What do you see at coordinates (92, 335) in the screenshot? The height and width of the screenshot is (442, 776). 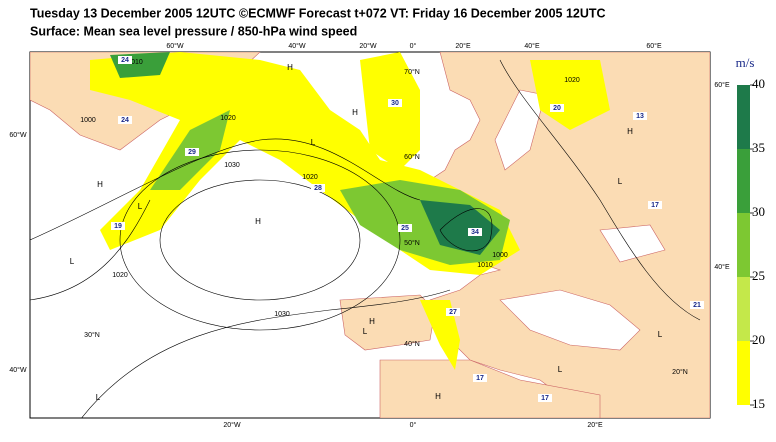 I see `grid-label: 30°N` at bounding box center [92, 335].